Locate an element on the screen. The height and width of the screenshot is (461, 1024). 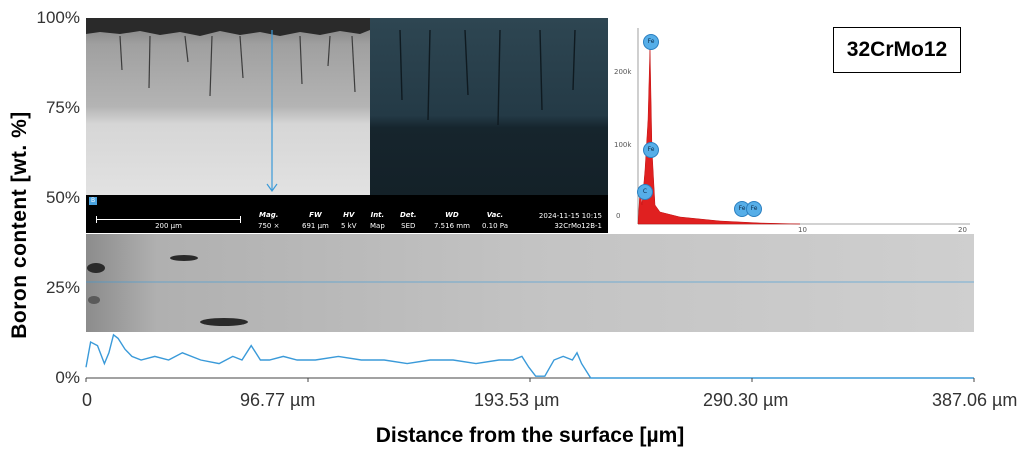
boron-profile-line is located at coordinates (529, 356).